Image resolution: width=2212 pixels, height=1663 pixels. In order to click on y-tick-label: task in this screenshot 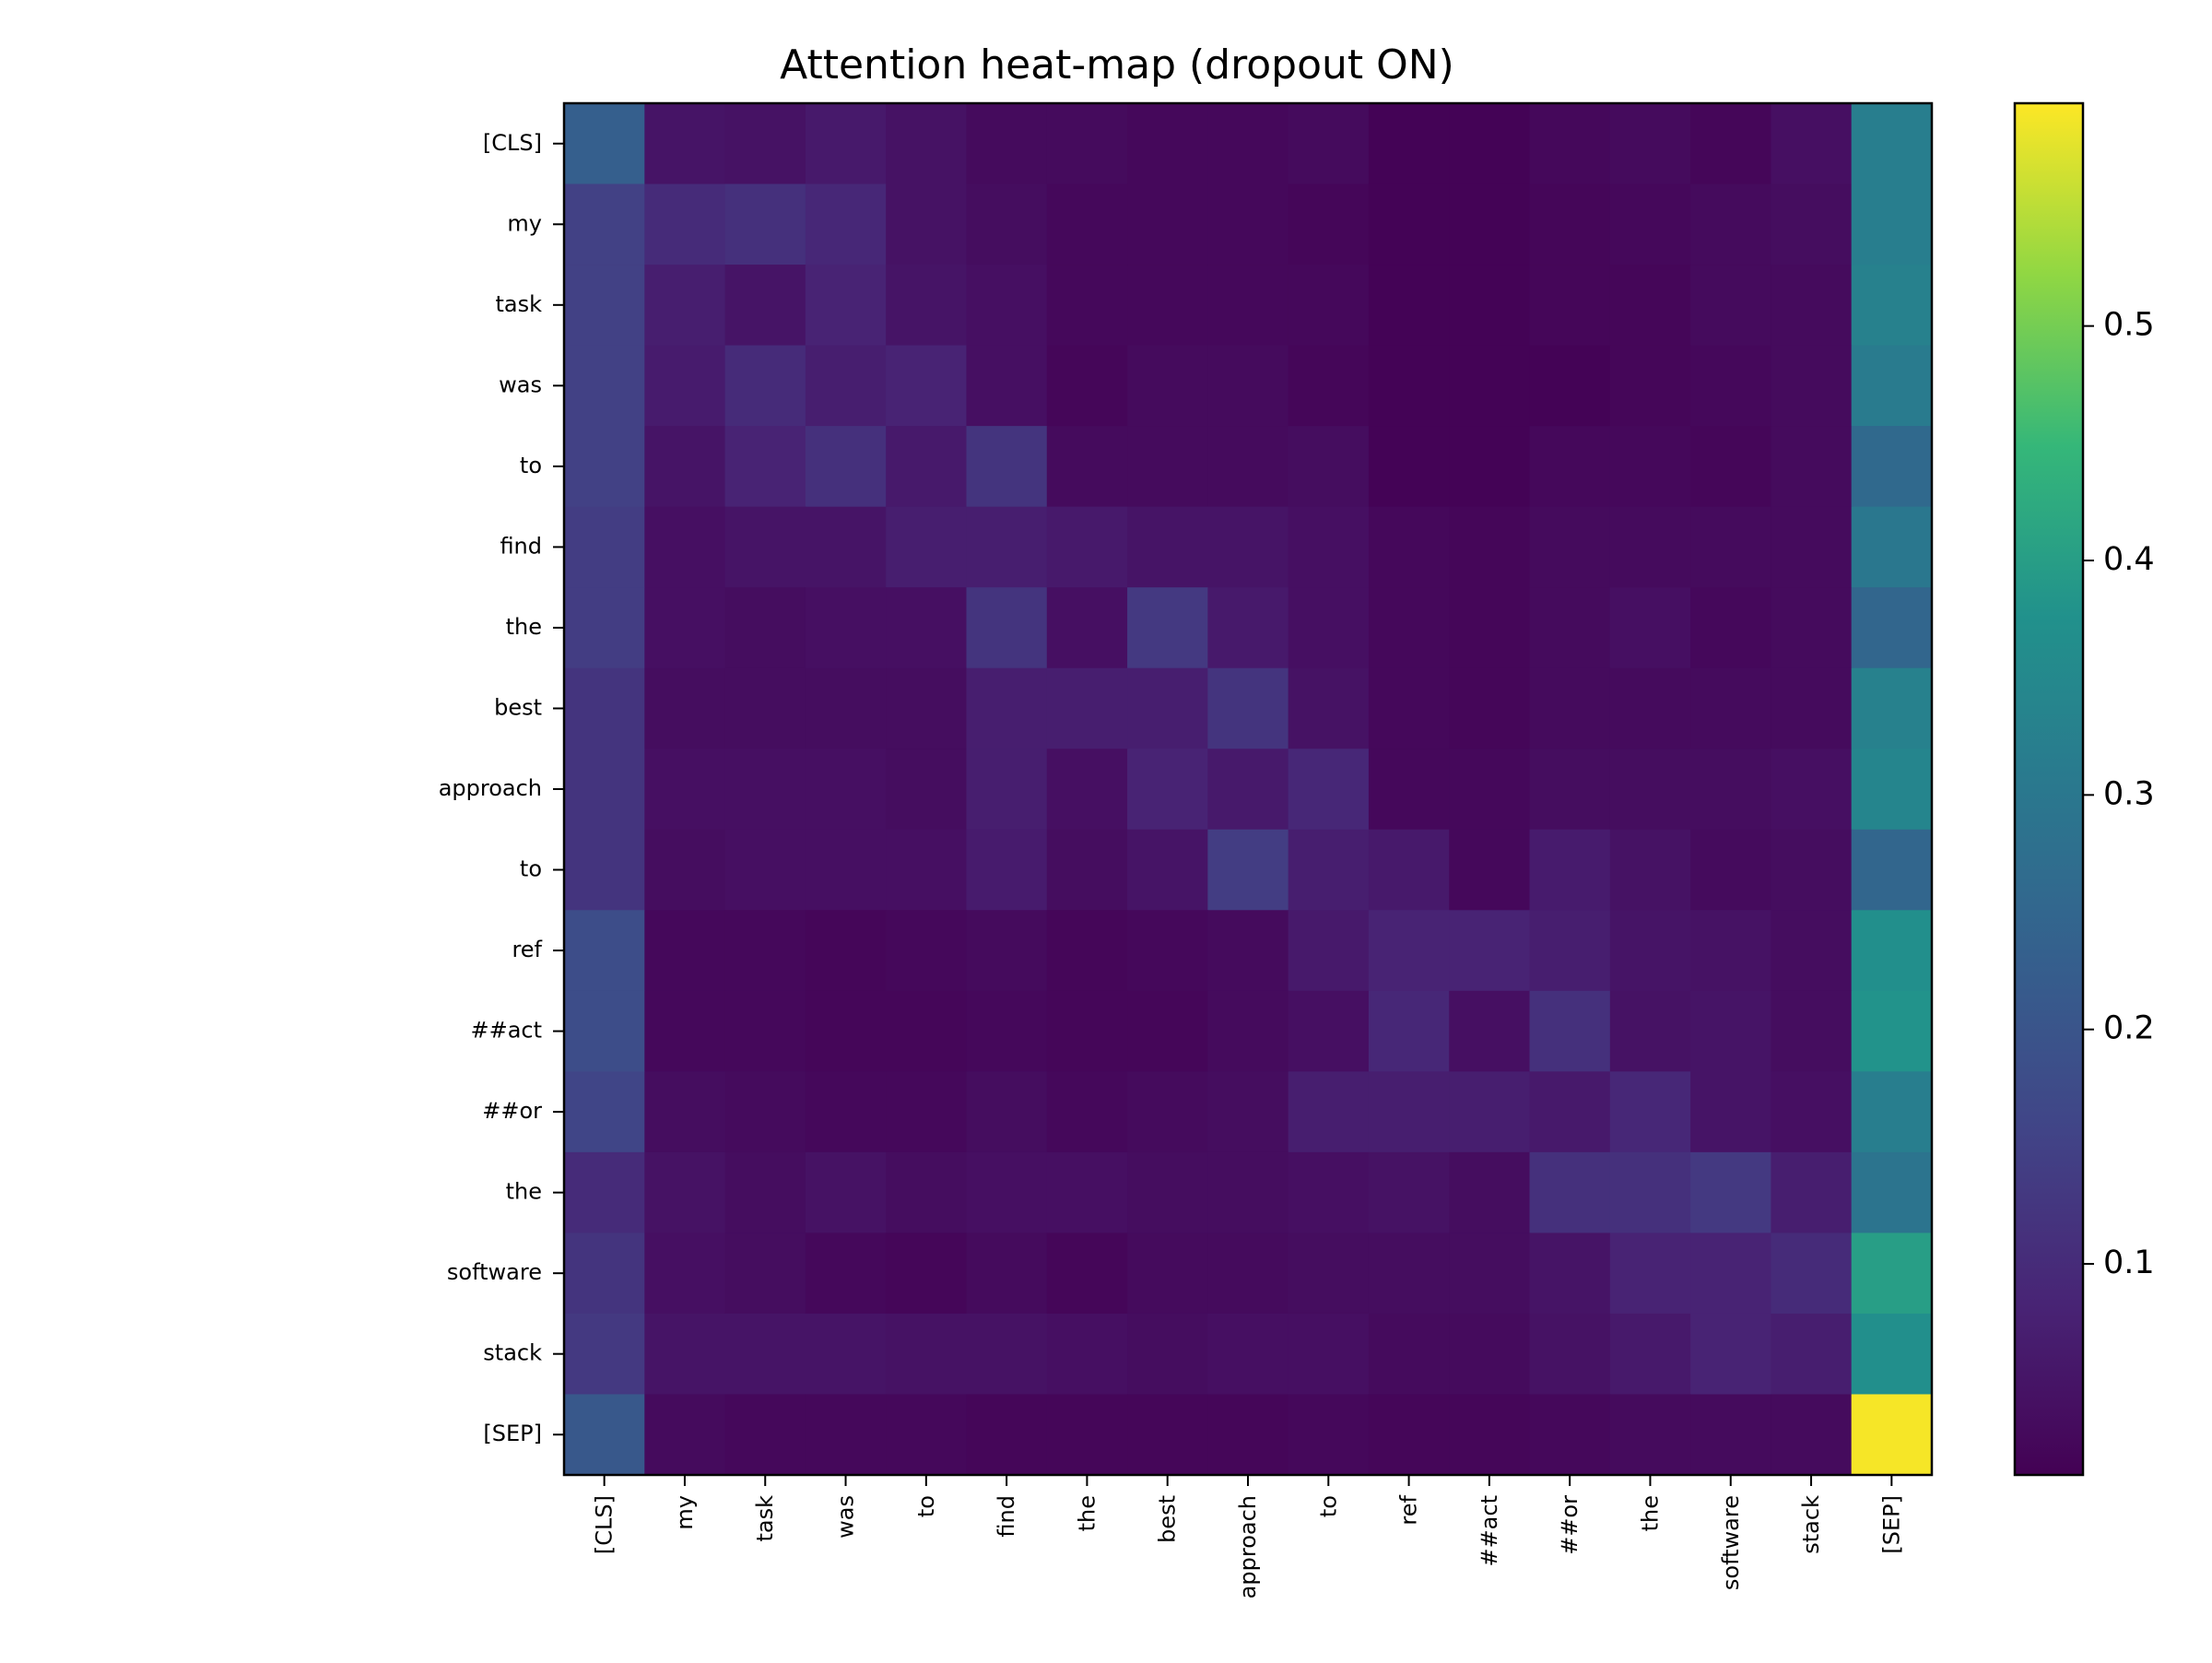, I will do `click(518, 304)`.